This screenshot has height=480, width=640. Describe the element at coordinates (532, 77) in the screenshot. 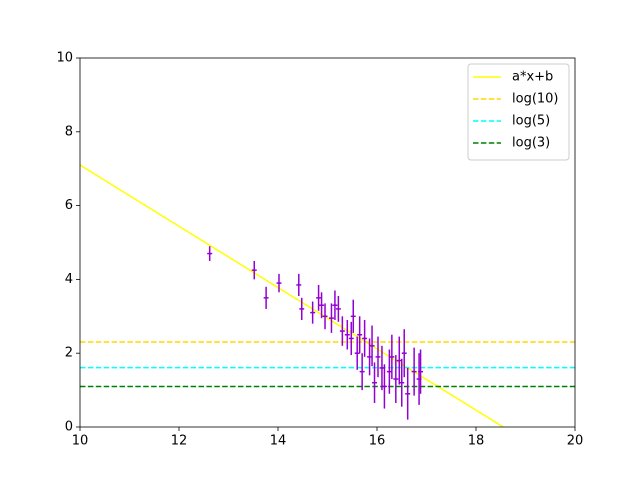

I see `legend-label: a*x+b` at that location.